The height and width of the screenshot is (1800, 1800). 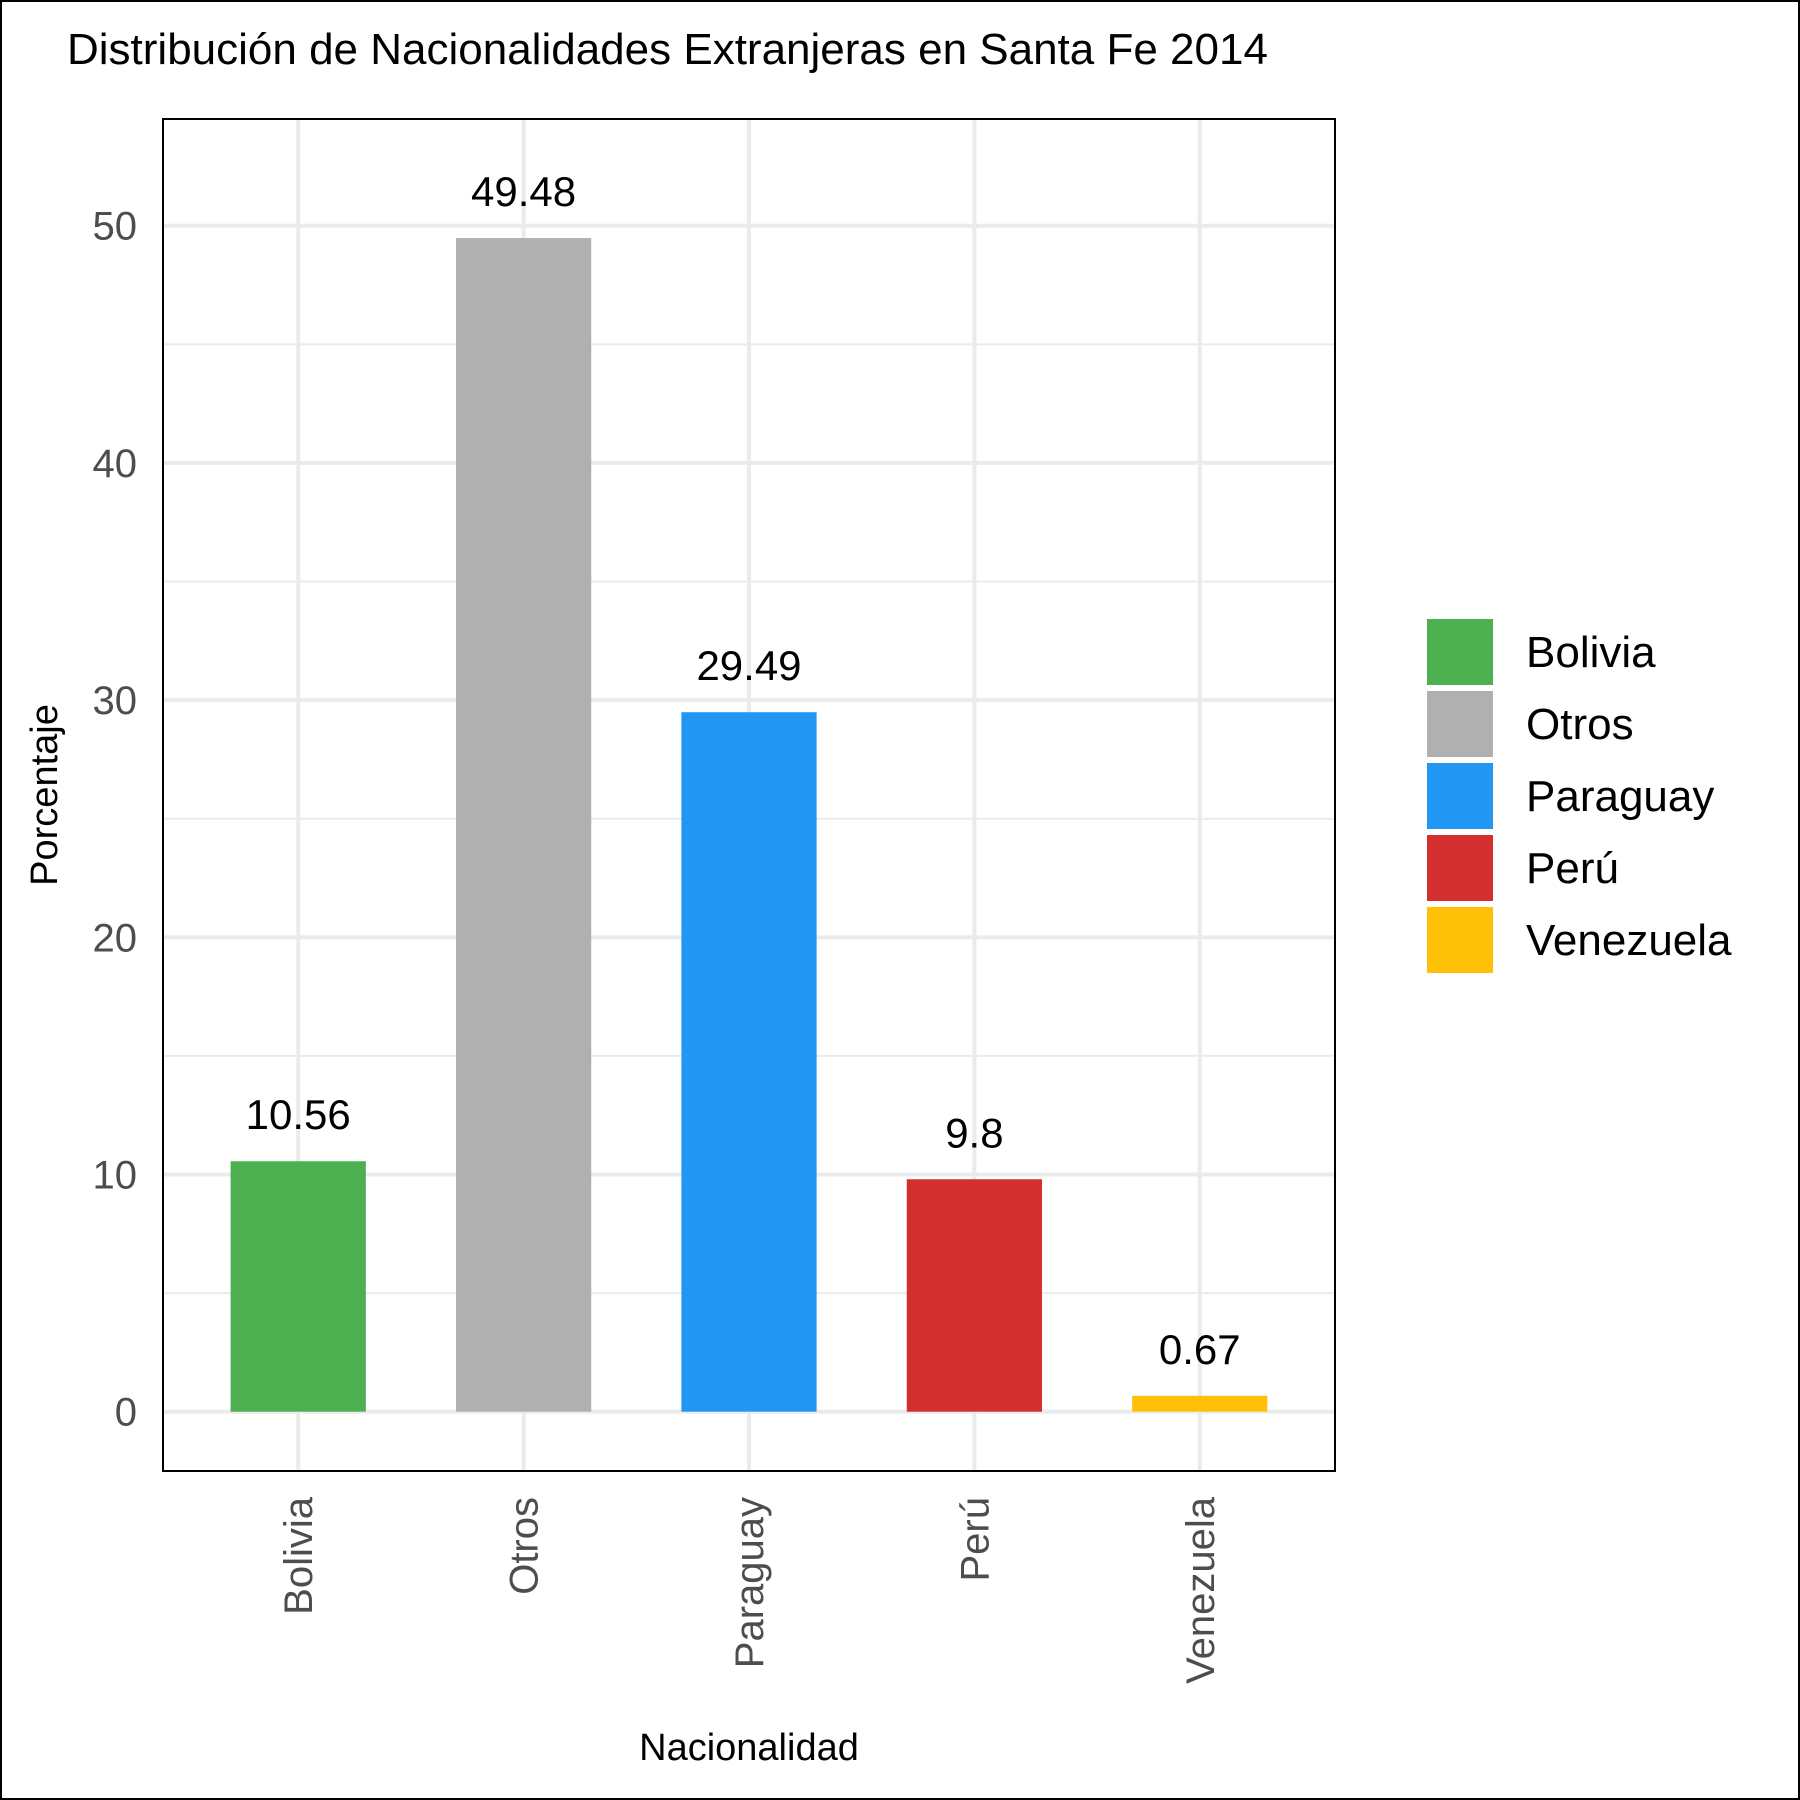 What do you see at coordinates (750, 1582) in the screenshot?
I see `x-tick-label: Paraguay` at bounding box center [750, 1582].